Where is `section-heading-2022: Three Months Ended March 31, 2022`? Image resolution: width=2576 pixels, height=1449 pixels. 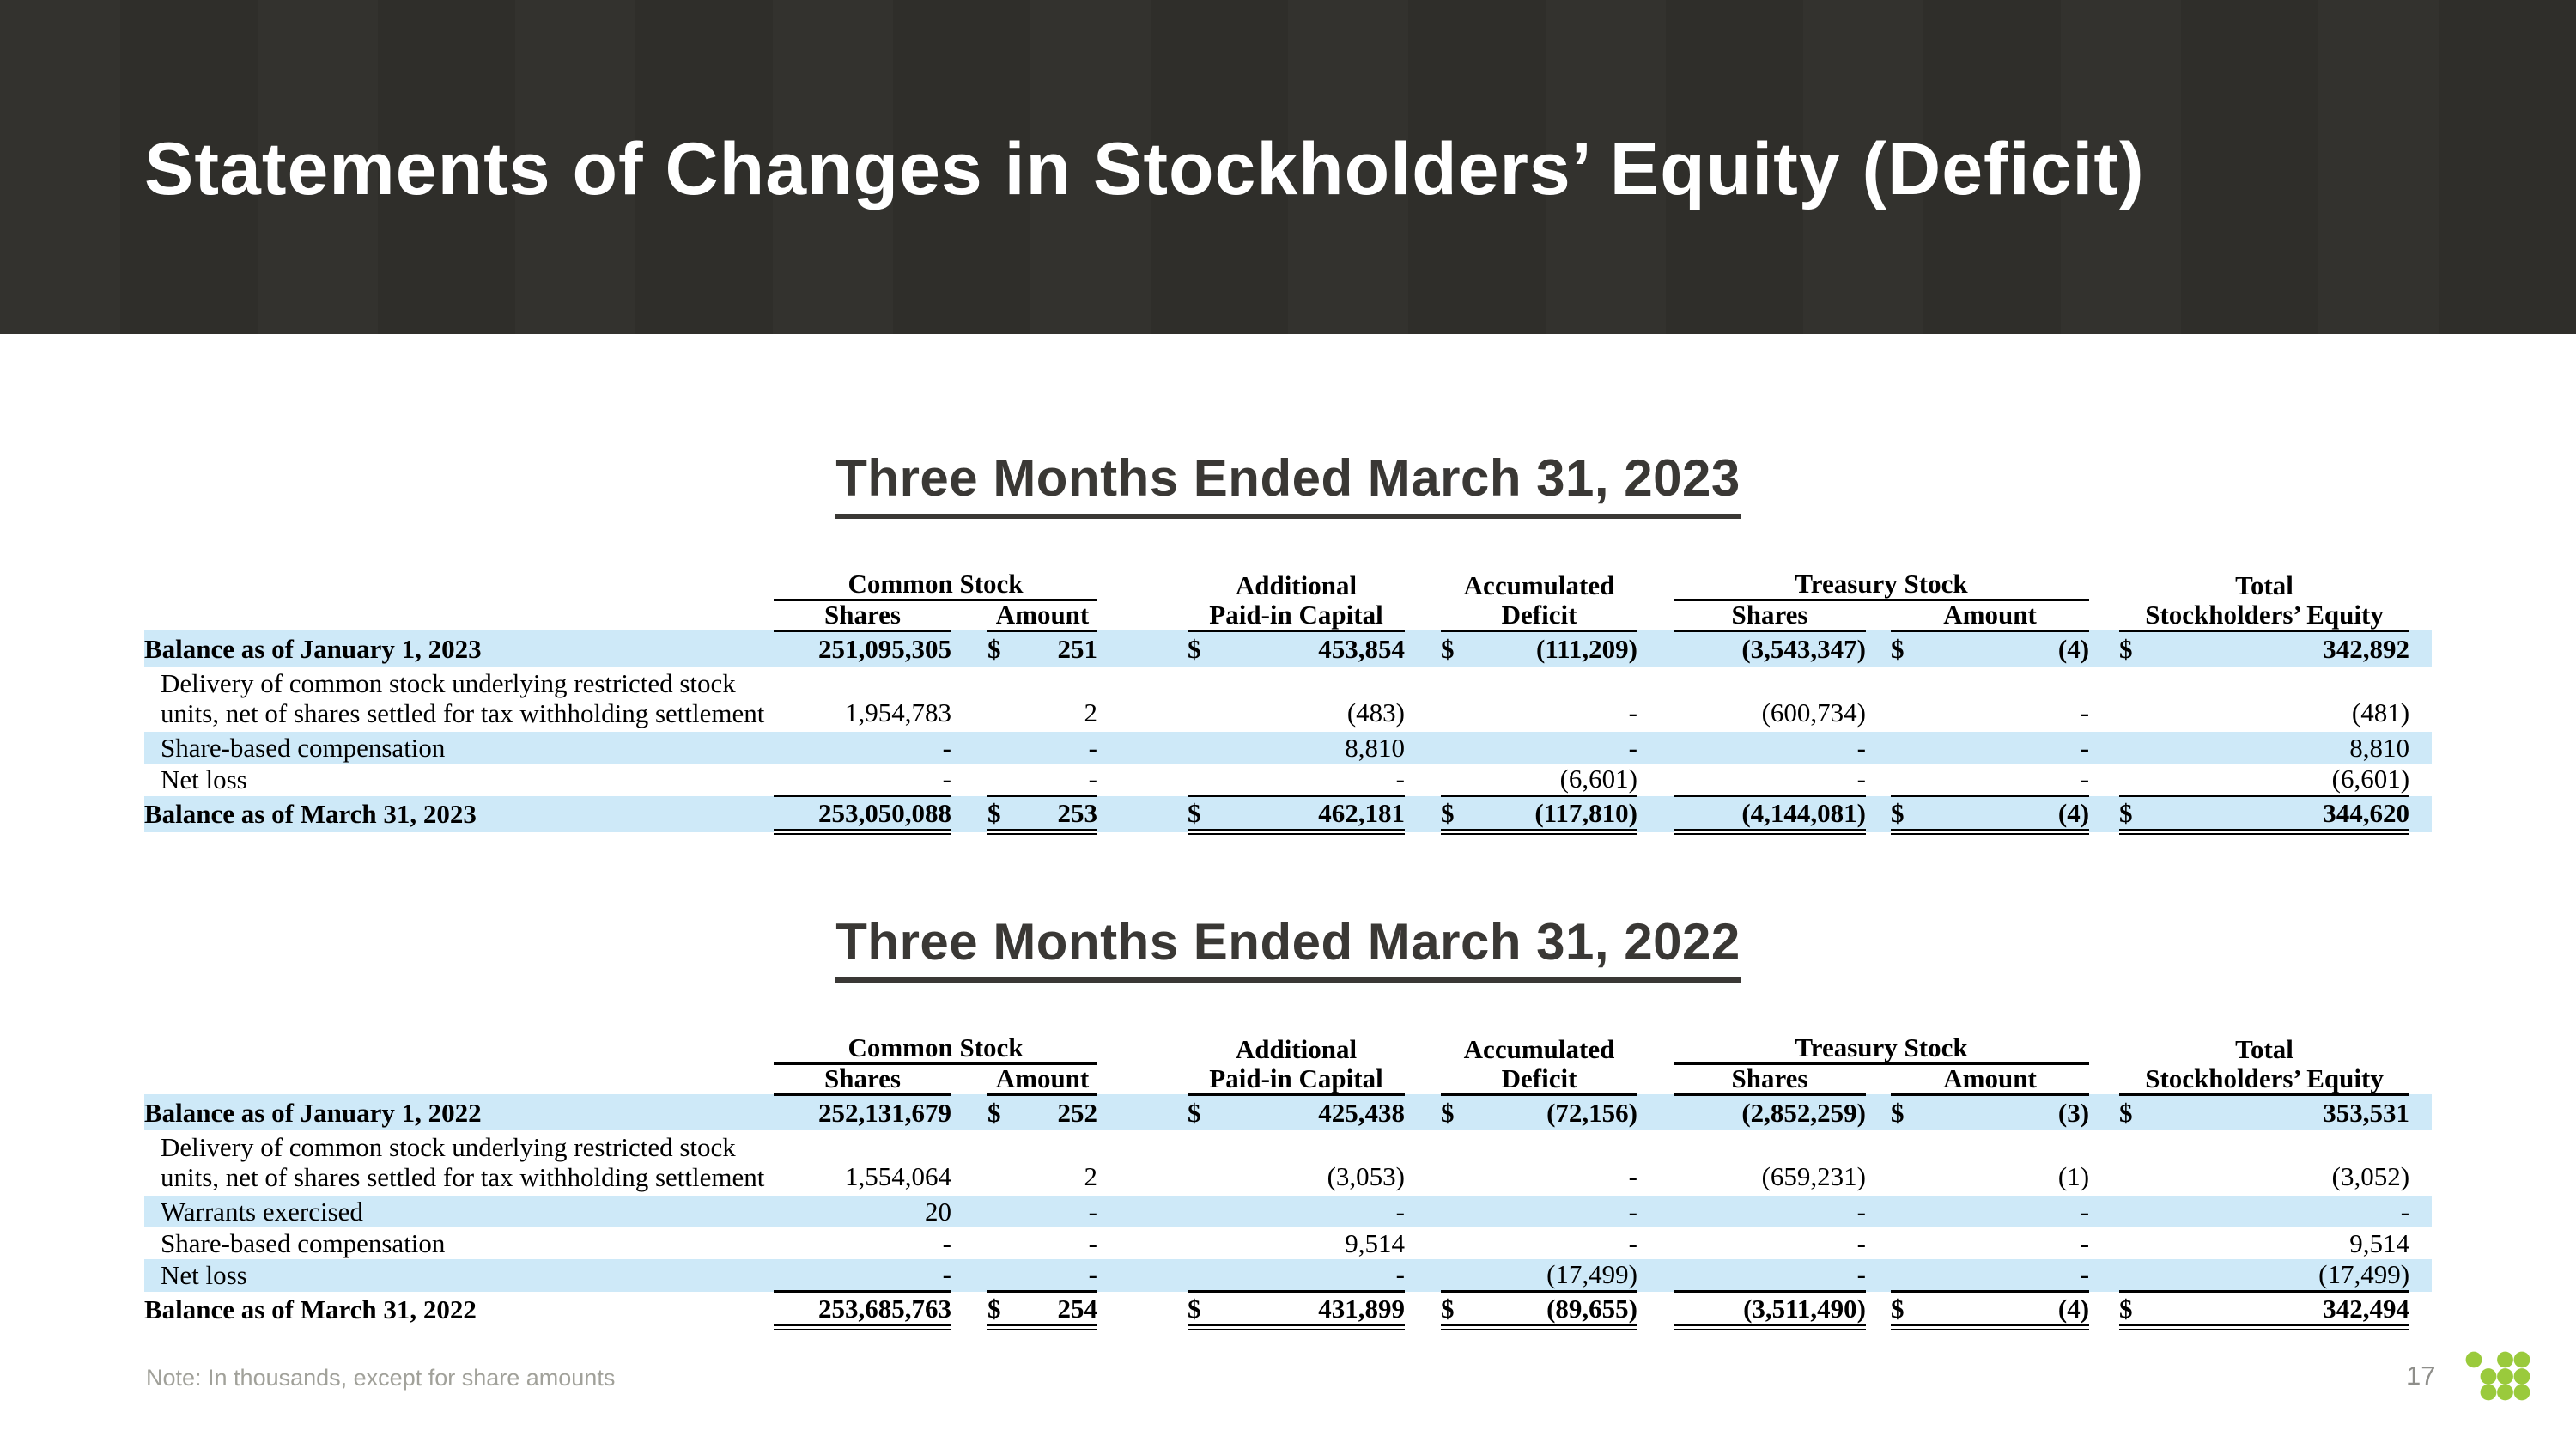 section-heading-2022: Three Months Ended March 31, 2022 is located at coordinates (1288, 948).